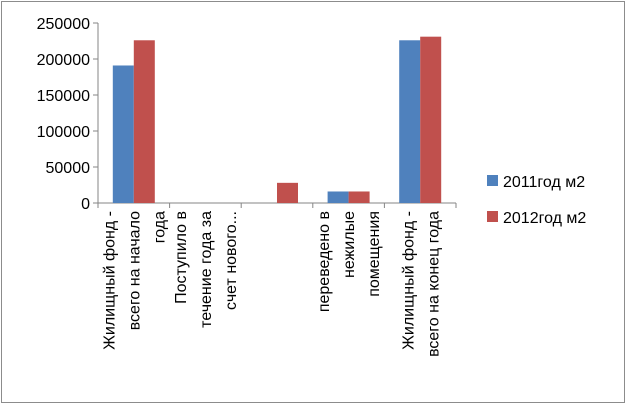 This screenshot has width=628, height=406. I want to click on x-category-label: года, so click(159, 227).